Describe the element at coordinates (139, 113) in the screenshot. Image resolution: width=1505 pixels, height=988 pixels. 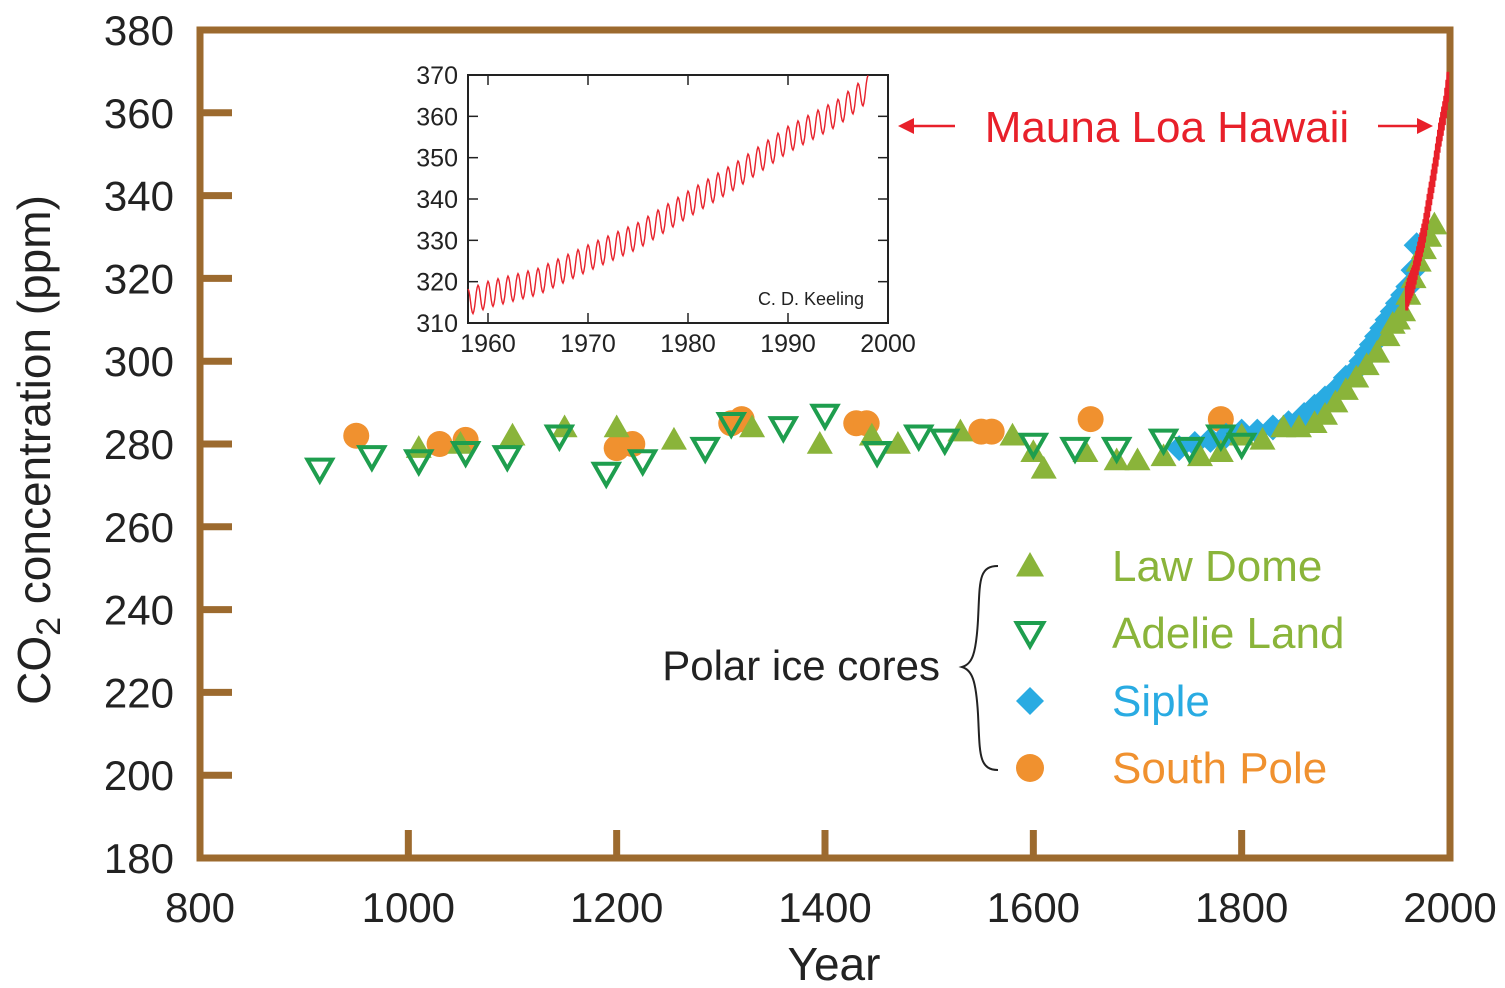
I see `main-y-tick-label: 360` at that location.